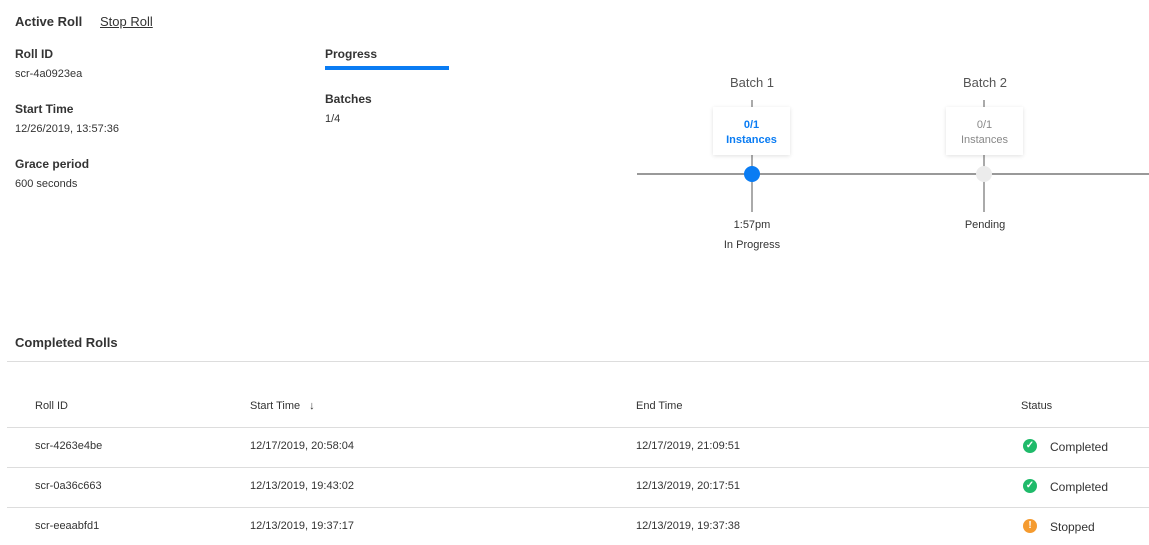  What do you see at coordinates (52, 406) in the screenshot?
I see `col-roll-id: Roll ID` at bounding box center [52, 406].